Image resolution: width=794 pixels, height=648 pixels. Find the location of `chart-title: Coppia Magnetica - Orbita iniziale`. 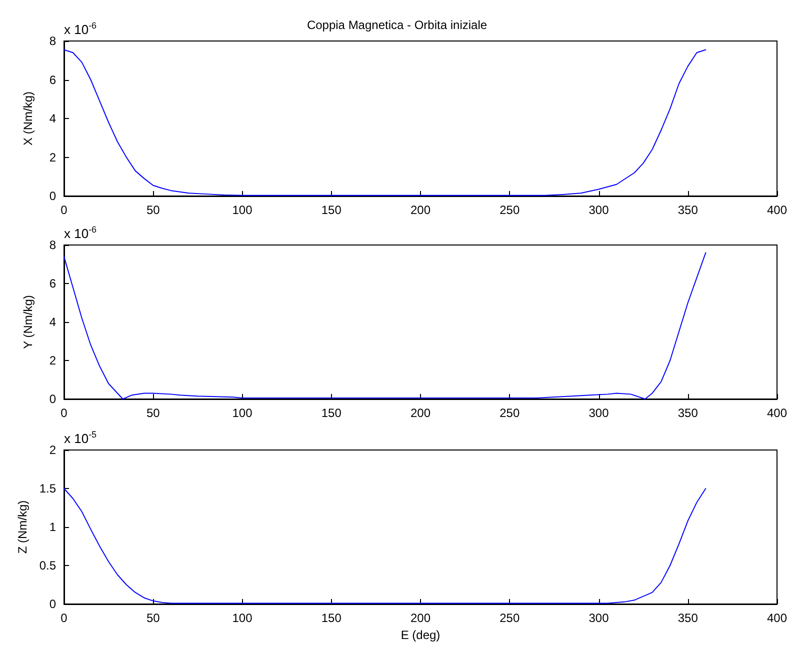

chart-title: Coppia Magnetica - Orbita iniziale is located at coordinates (397, 25).